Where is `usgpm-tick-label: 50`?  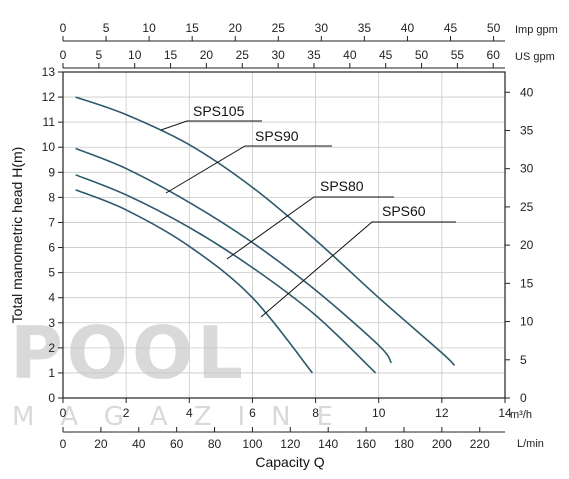
usgpm-tick-label: 50 is located at coordinates (422, 55).